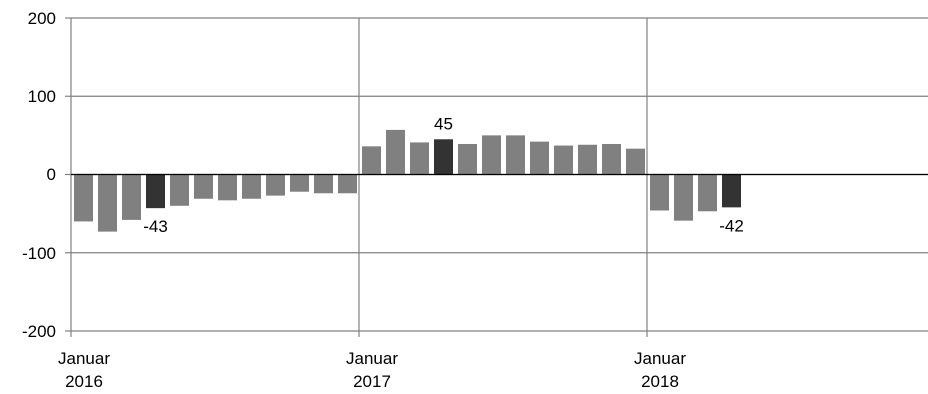  Describe the element at coordinates (372, 370) in the screenshot. I see `x-axis-tick-labels: Januar 2016 Januar 2017 Januar 2018` at that location.